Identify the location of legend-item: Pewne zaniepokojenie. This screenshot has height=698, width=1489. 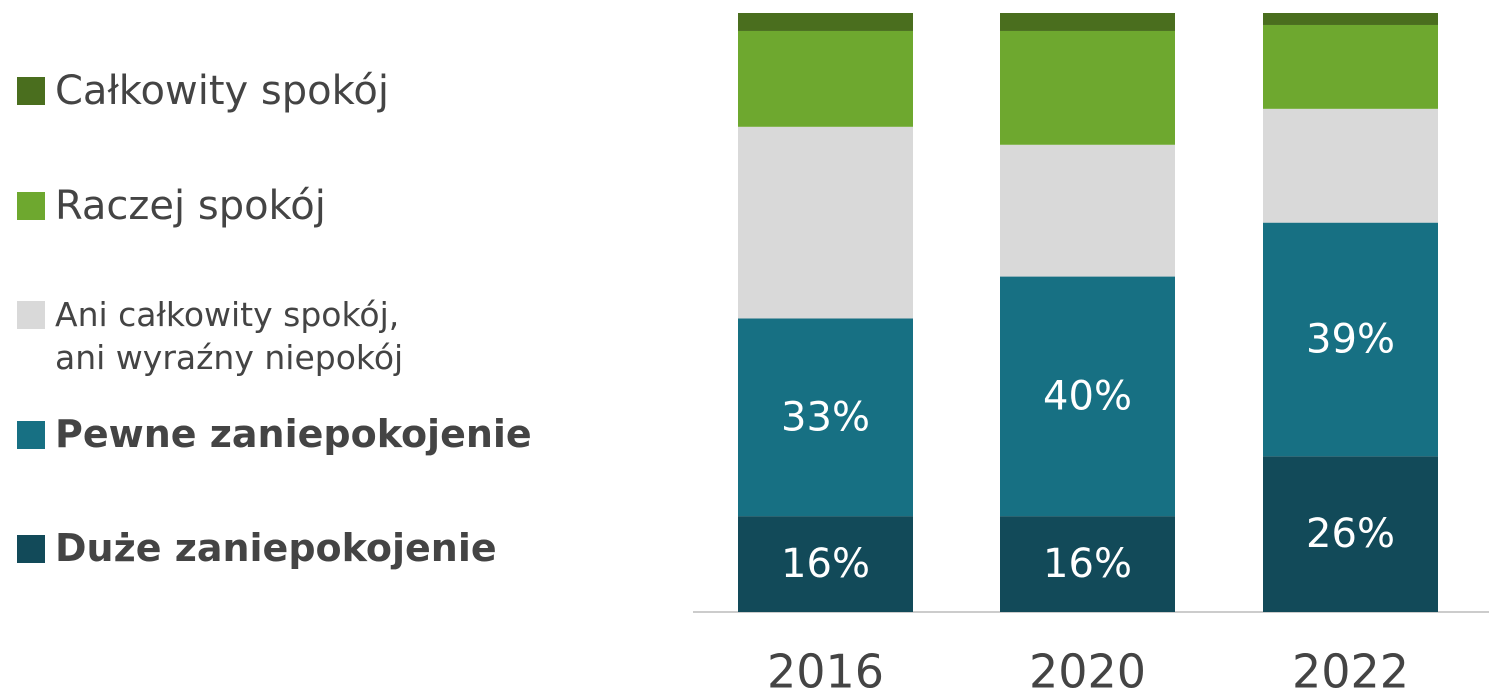
(274, 434).